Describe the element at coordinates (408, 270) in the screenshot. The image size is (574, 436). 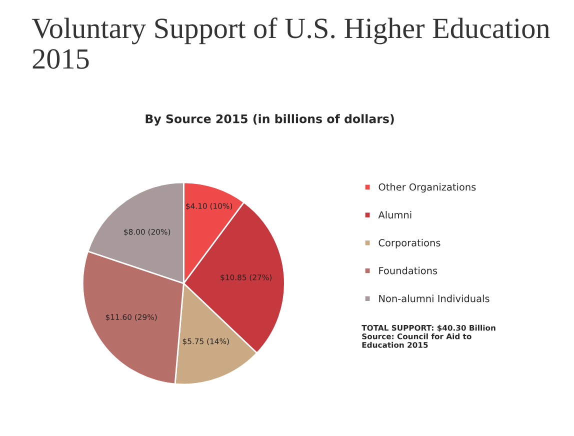
I see `legend-label: Foundations` at that location.